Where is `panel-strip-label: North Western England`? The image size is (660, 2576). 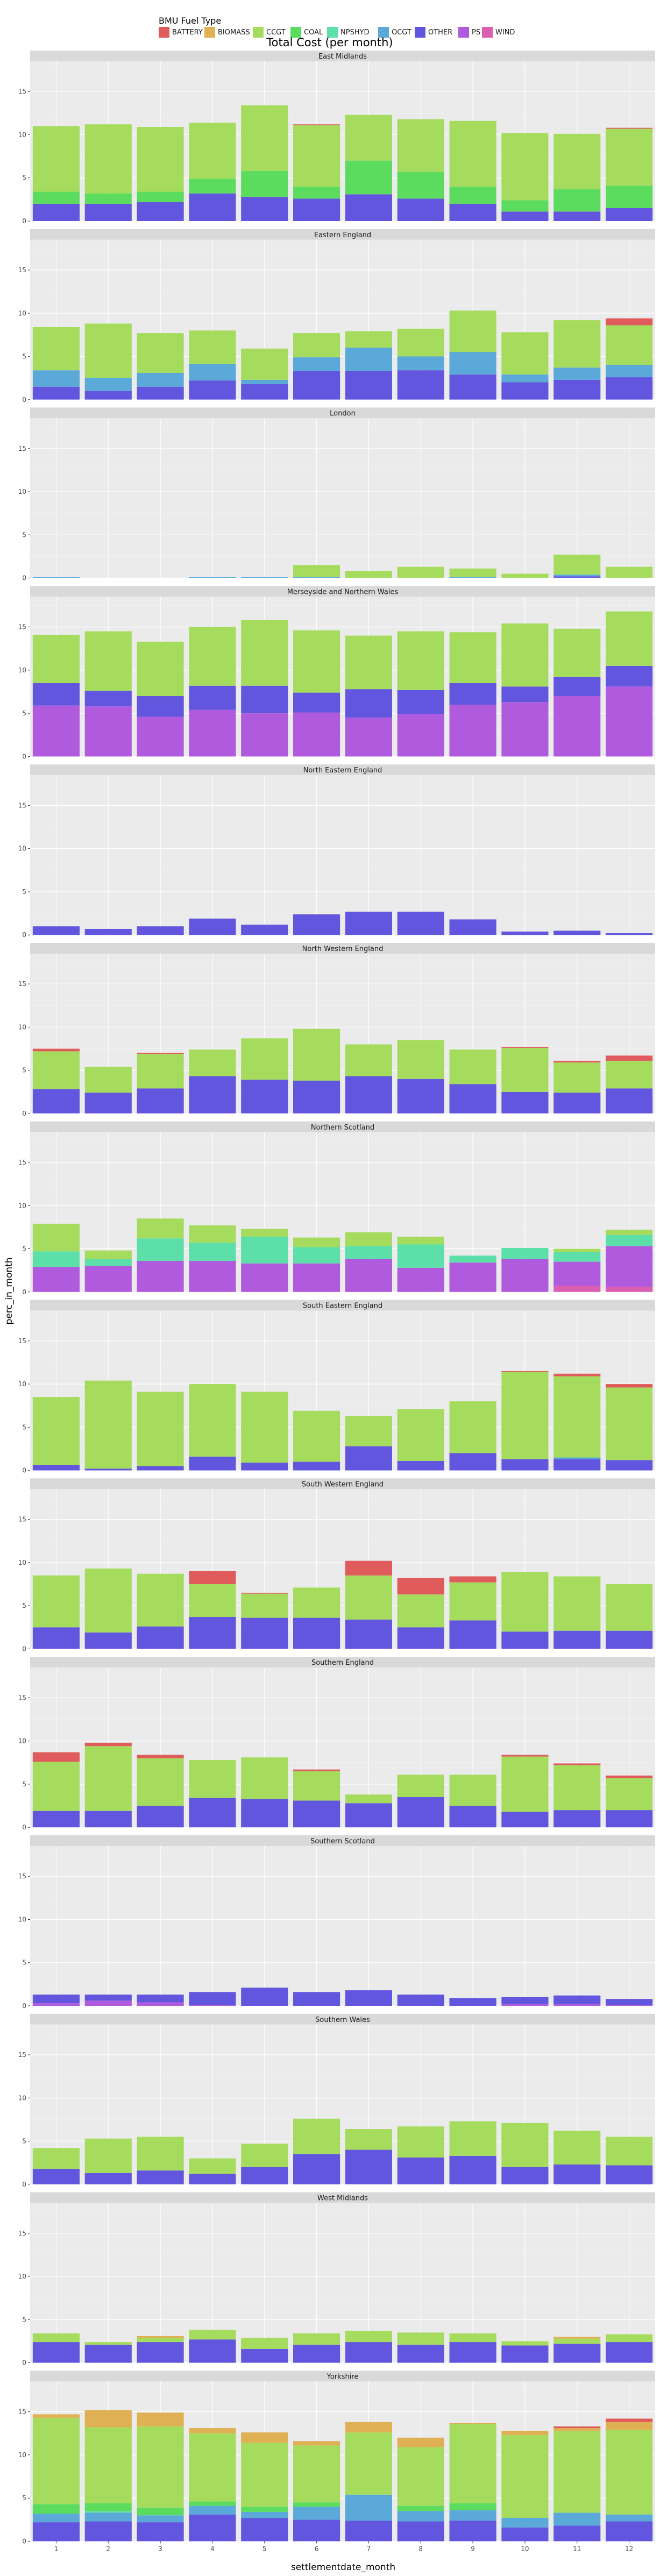 panel-strip-label: North Western England is located at coordinates (343, 949).